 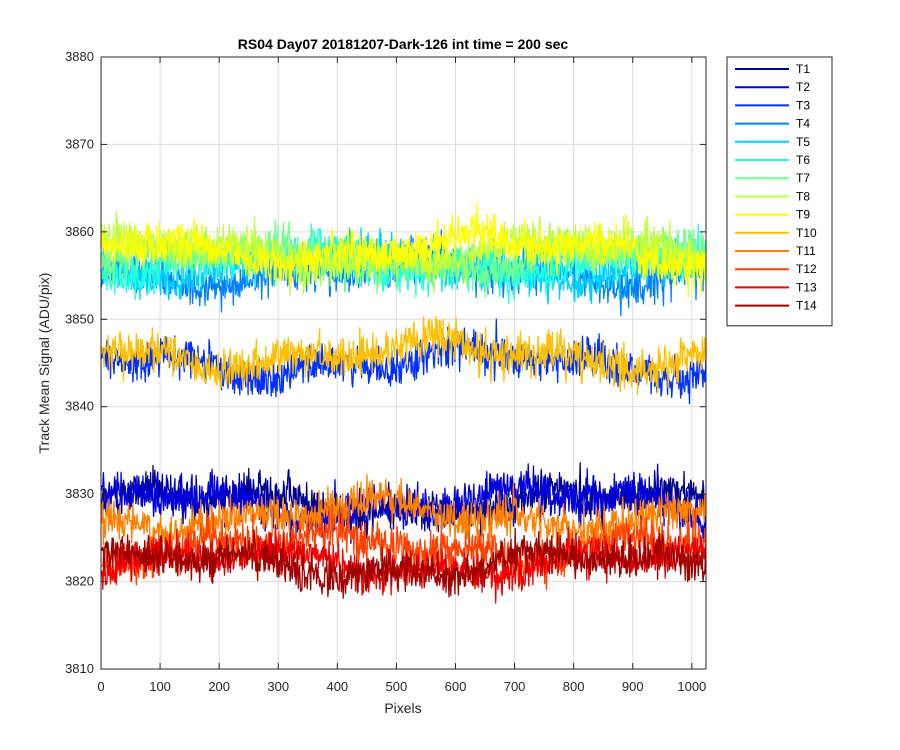 I want to click on series-line-t2, so click(x=403, y=501).